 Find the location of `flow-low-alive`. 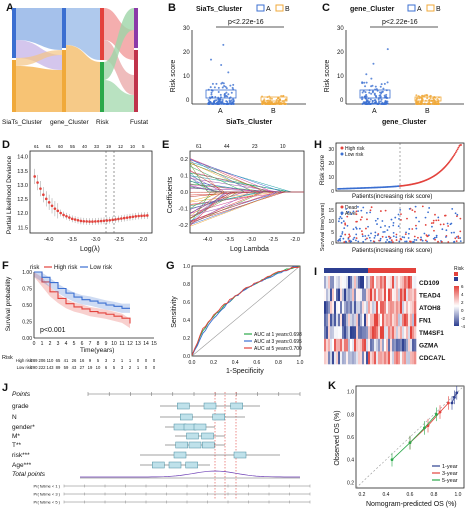

flow-low-alive is located at coordinates (119, 96).